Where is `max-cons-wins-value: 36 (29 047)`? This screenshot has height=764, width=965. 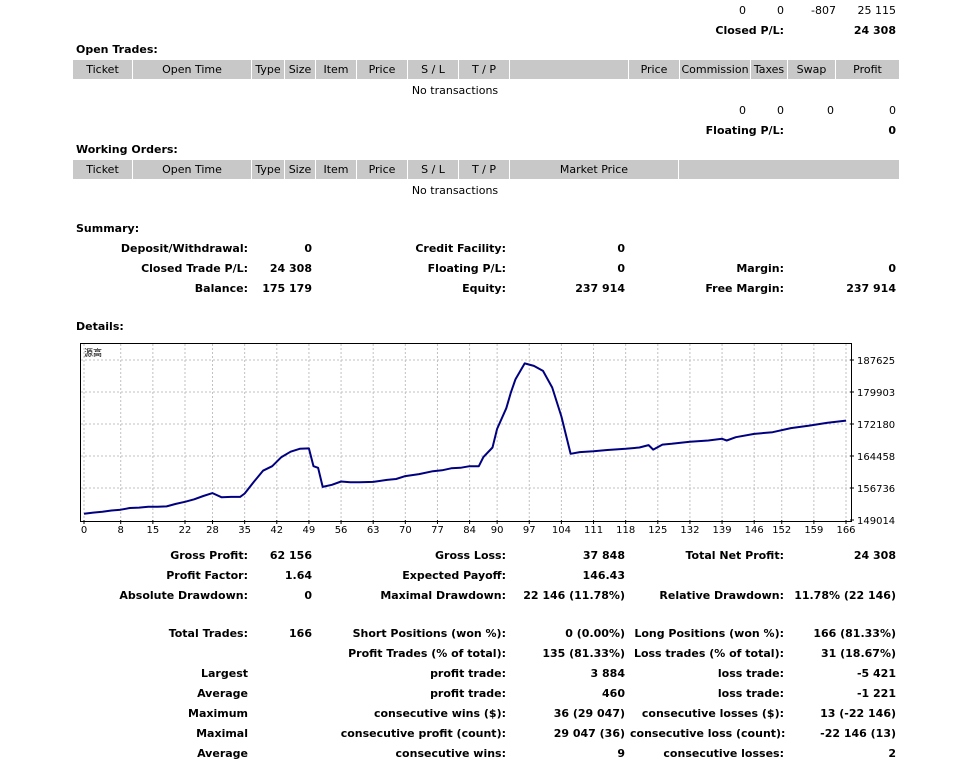
max-cons-wins-value: 36 (29 047) is located at coordinates (589, 713).